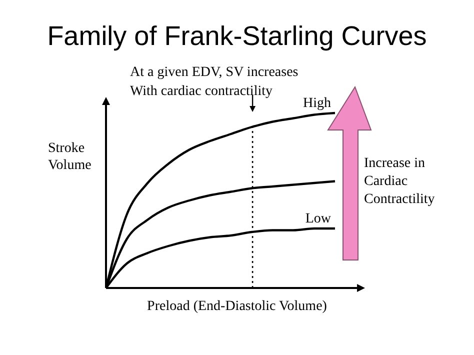 Image resolution: width=474 pixels, height=355 pixels. Describe the element at coordinates (317, 103) in the screenshot. I see `series-label: High` at that location.